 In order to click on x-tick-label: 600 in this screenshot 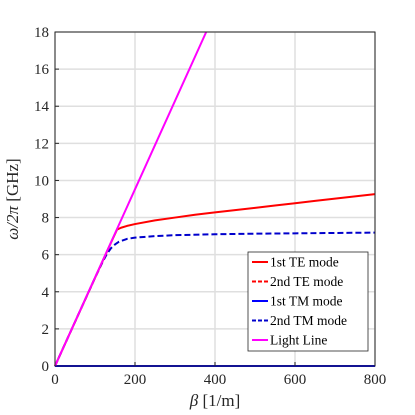, I will do `click(295, 380)`.